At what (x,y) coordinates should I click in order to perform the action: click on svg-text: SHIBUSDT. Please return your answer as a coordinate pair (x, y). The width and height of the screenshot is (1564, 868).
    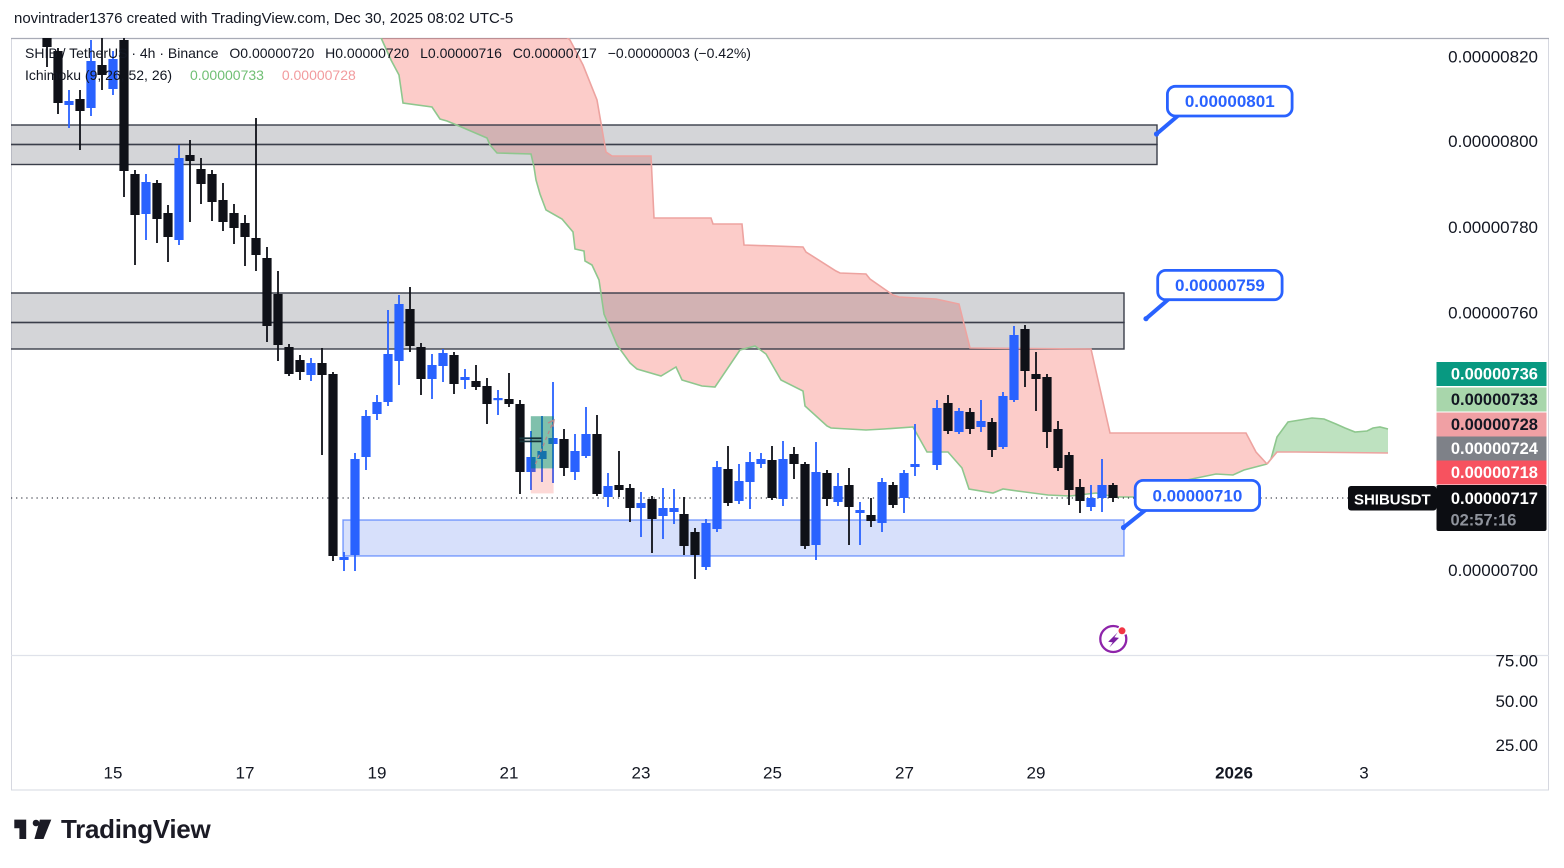
    Looking at the image, I should click on (1392, 500).